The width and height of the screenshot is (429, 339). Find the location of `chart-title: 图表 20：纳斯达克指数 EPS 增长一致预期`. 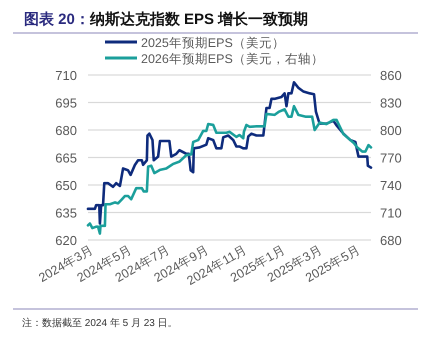

chart-title: 图表 20：纳斯达克指数 EPS 增长一致预期 is located at coordinates (166, 19).